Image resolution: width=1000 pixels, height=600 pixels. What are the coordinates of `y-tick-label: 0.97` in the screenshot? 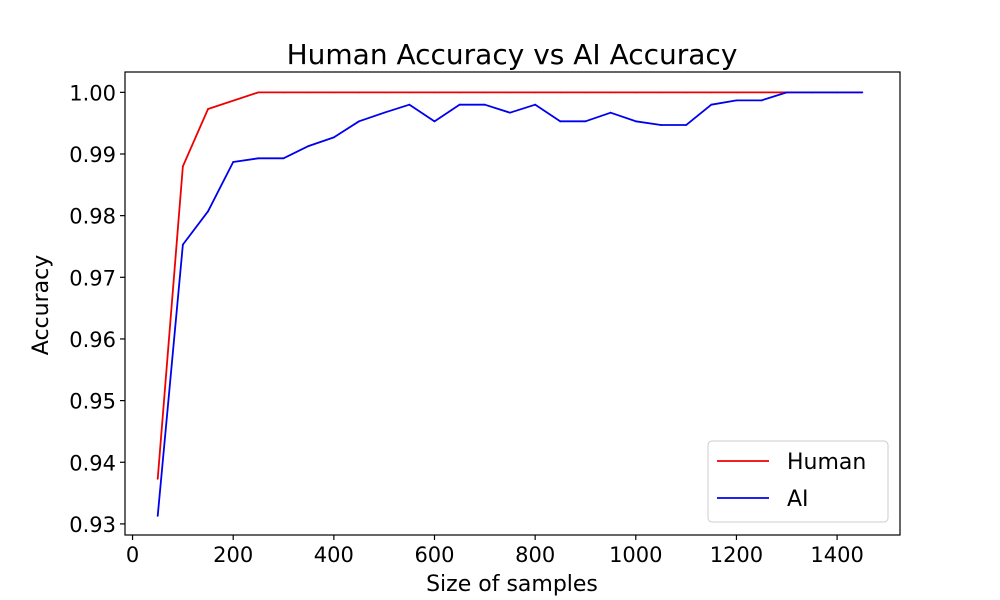 It's located at (92, 278).